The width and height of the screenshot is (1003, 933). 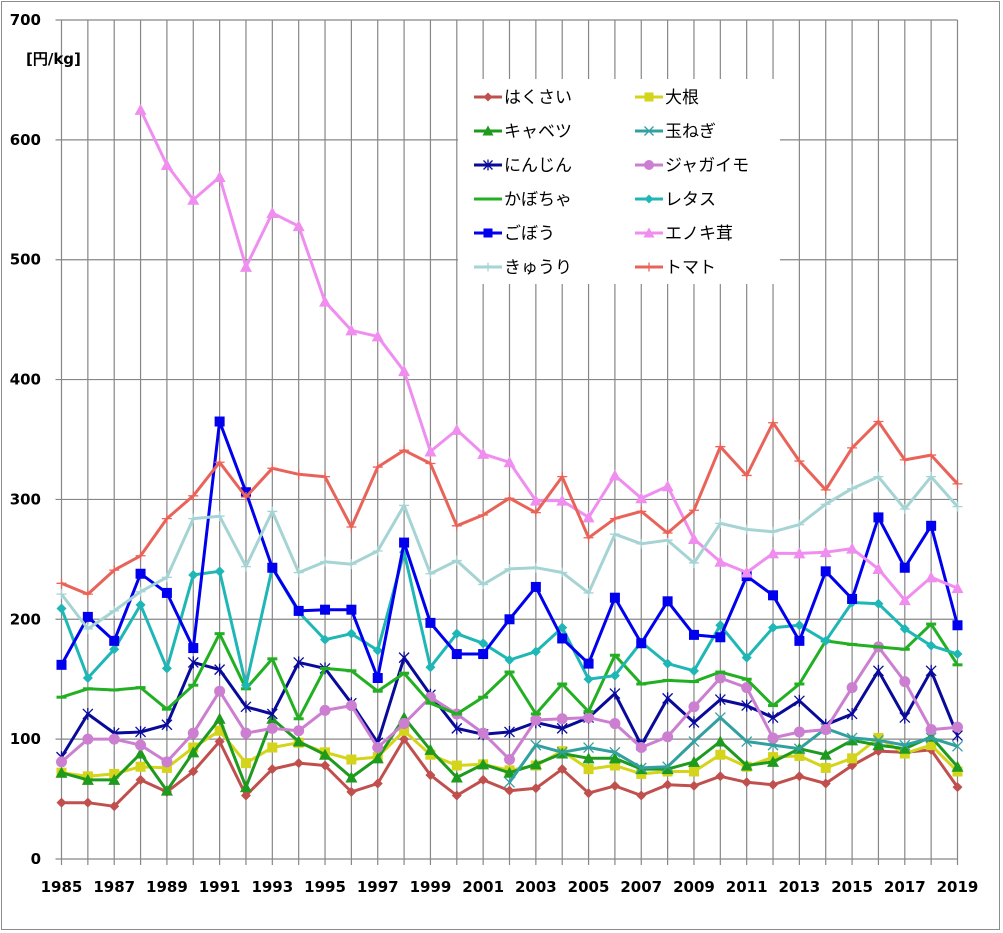 What do you see at coordinates (707, 166) in the screenshot?
I see `legend-label: ジャガイモ` at bounding box center [707, 166].